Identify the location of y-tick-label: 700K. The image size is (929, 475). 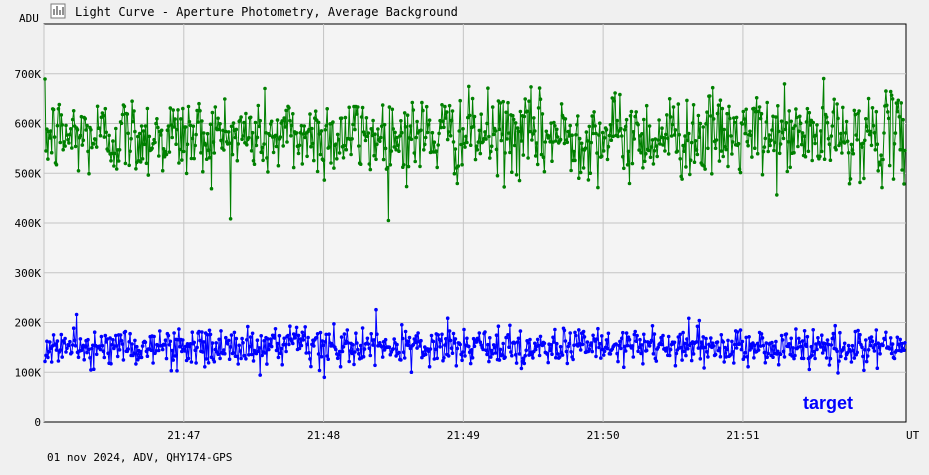
(28, 74).